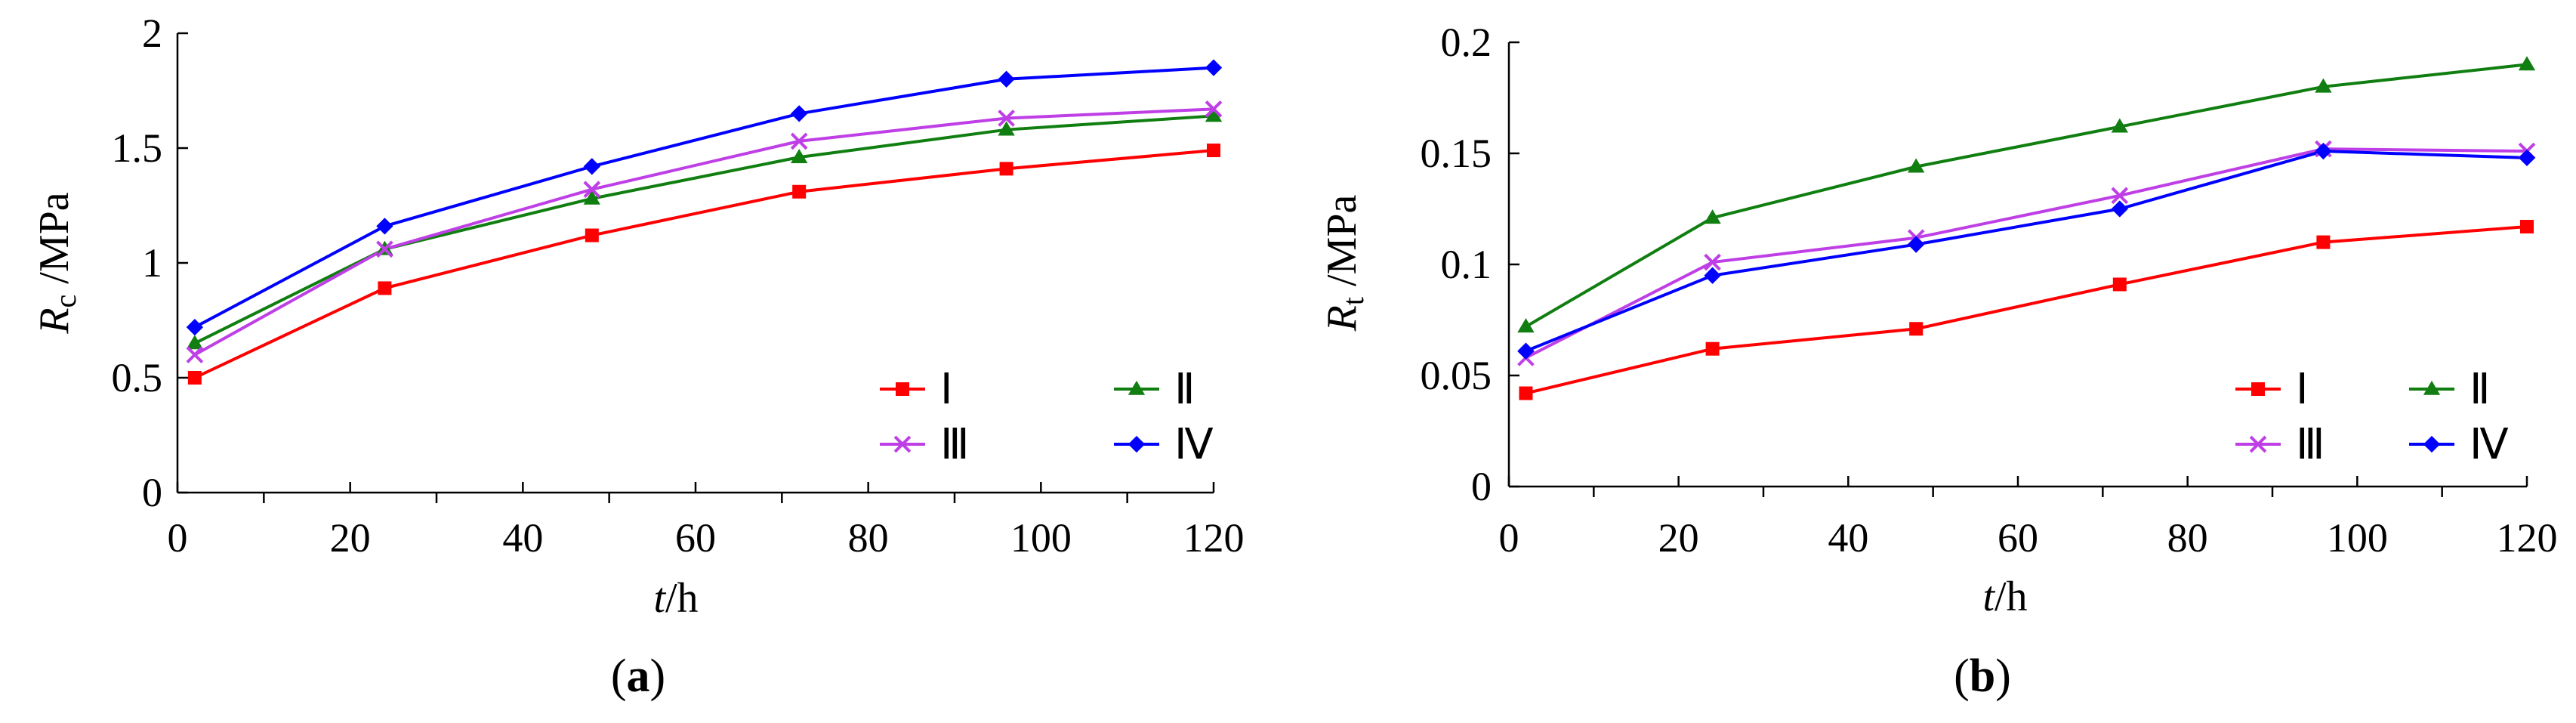 The width and height of the screenshot is (2576, 723). I want to click on legend-item-II: Ⅱ, so click(1154, 389).